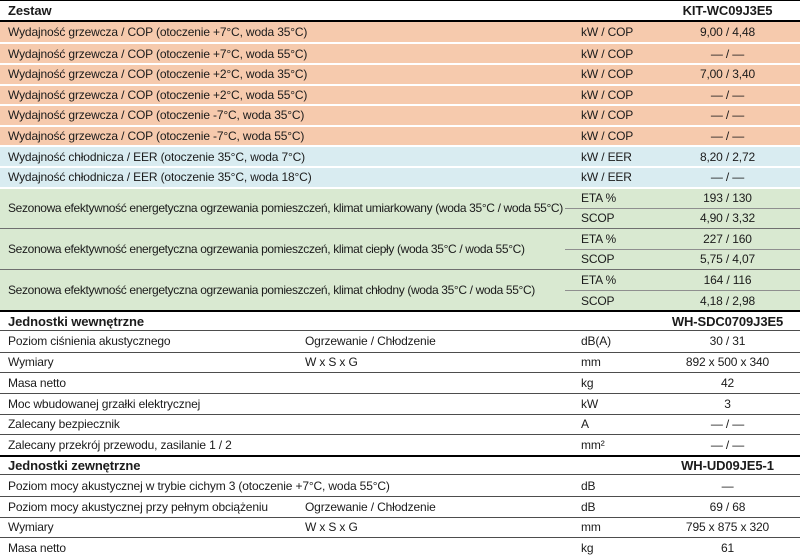 The height and width of the screenshot is (558, 800). Describe the element at coordinates (727, 403) in the screenshot. I see `row-value: 3` at that location.